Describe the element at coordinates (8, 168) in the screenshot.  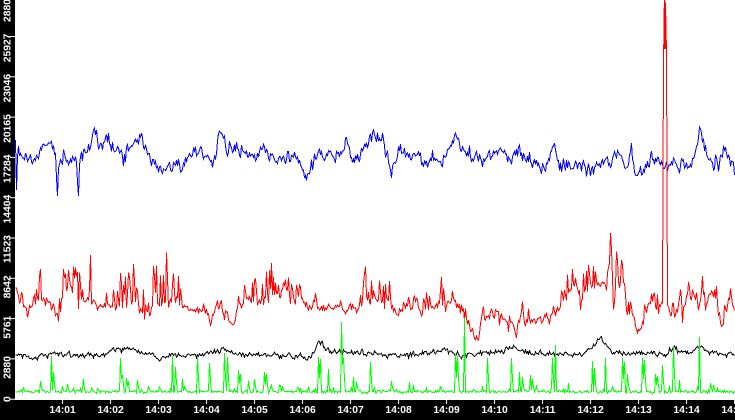
I see `svg-text: 17284` at that location.